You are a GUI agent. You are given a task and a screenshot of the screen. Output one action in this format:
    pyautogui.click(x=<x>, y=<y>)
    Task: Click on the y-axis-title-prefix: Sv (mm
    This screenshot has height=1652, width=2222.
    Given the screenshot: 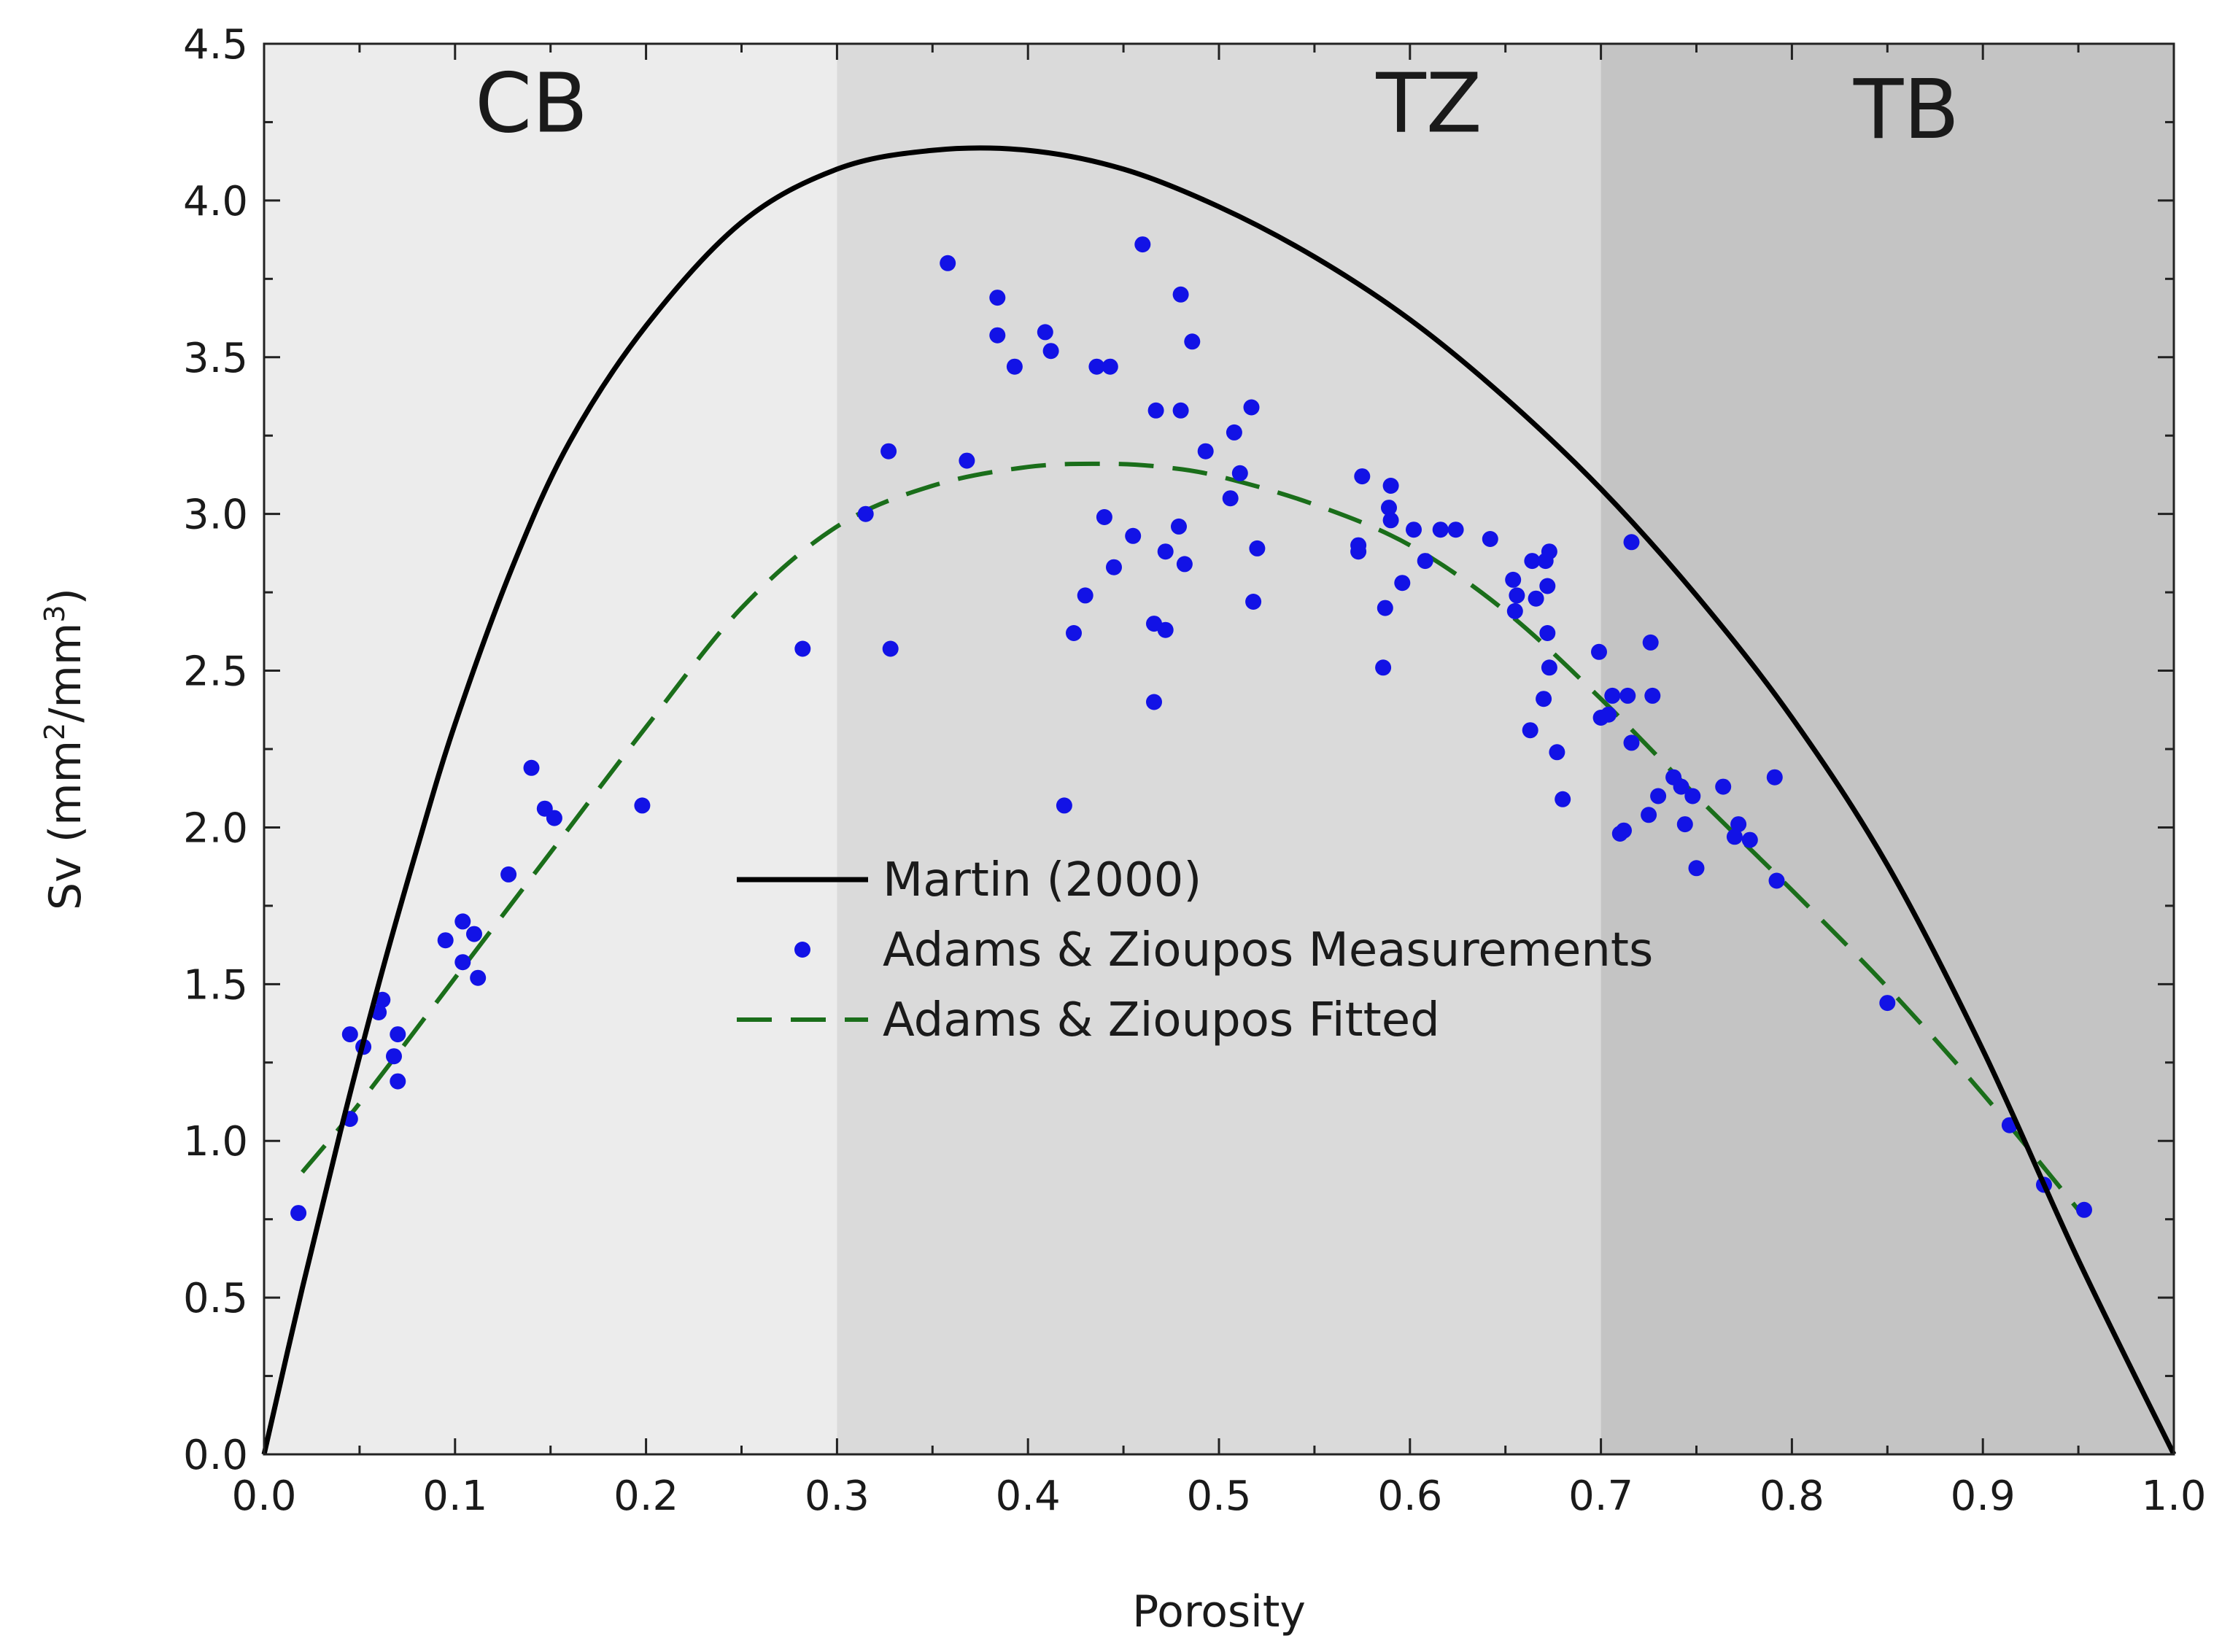 What is the action you would take?
    pyautogui.click(x=65, y=825)
    